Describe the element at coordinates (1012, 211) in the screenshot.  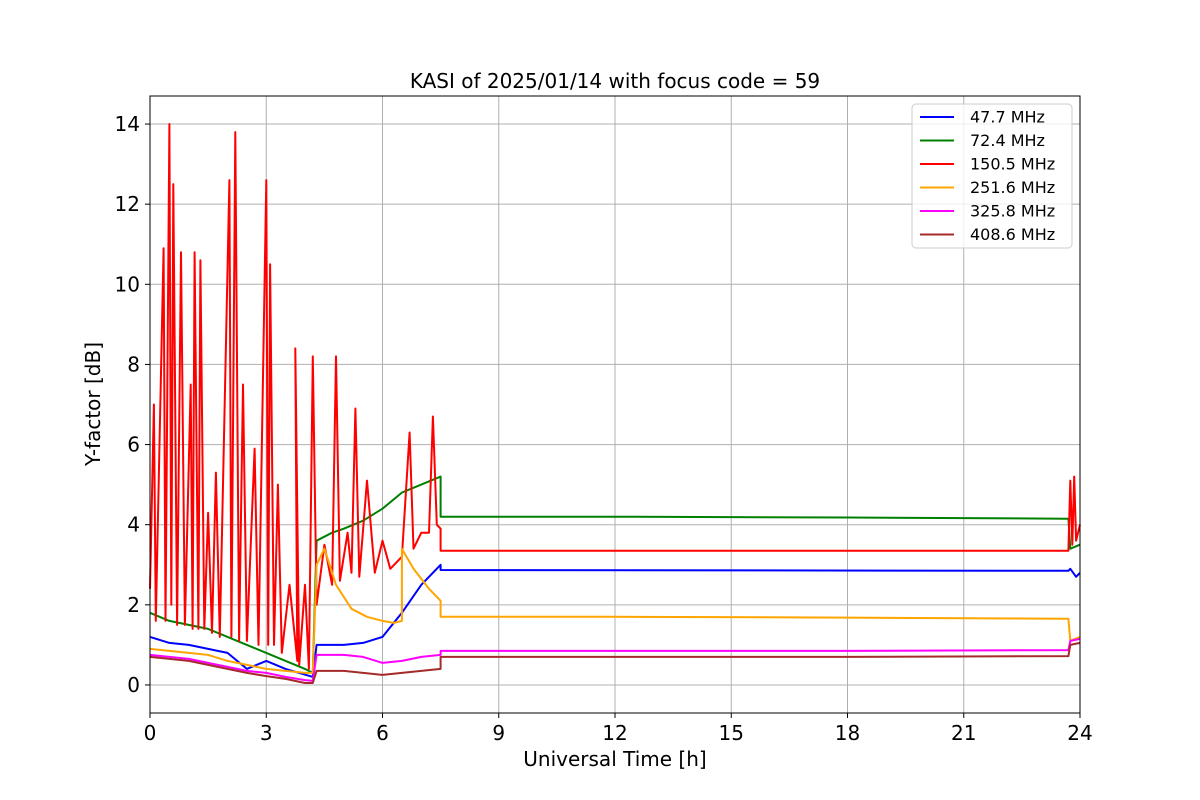
I see `legend-label: 325.8 MHz` at that location.